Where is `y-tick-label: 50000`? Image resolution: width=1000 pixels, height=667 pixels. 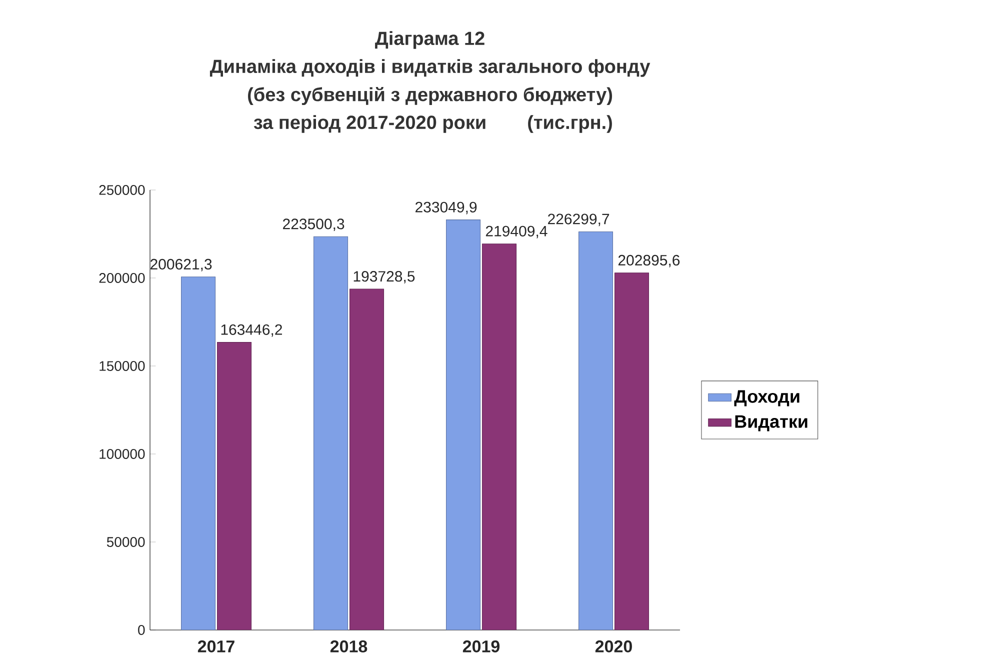 y-tick-label: 50000 is located at coordinates (125, 542).